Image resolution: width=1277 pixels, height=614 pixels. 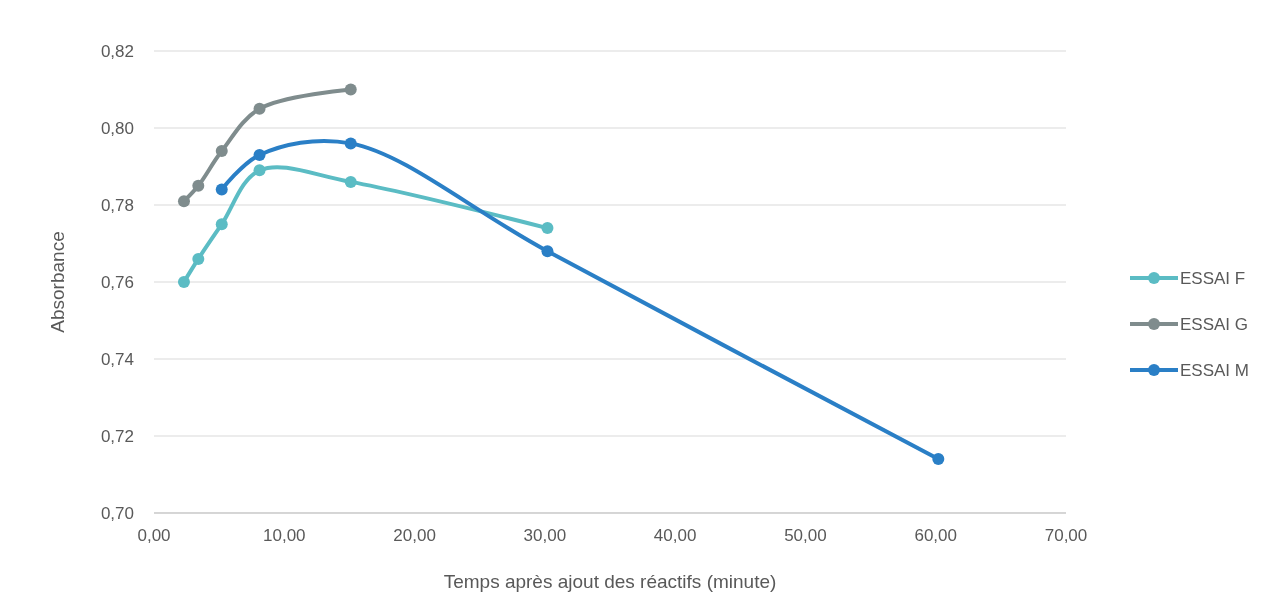 I want to click on y-tick-label: 0,76, so click(x=117, y=282).